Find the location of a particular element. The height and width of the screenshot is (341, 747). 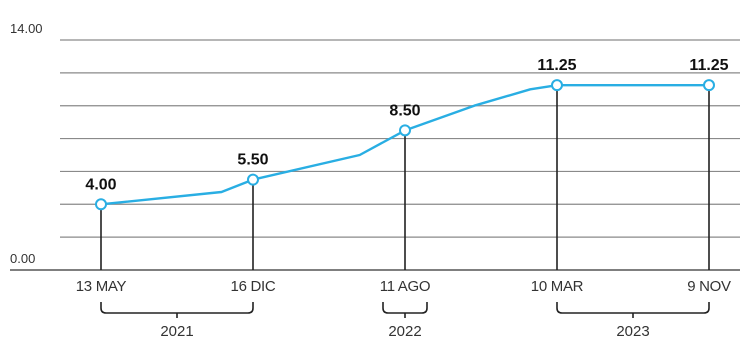

x-tick-label: 16 DIC is located at coordinates (253, 286).